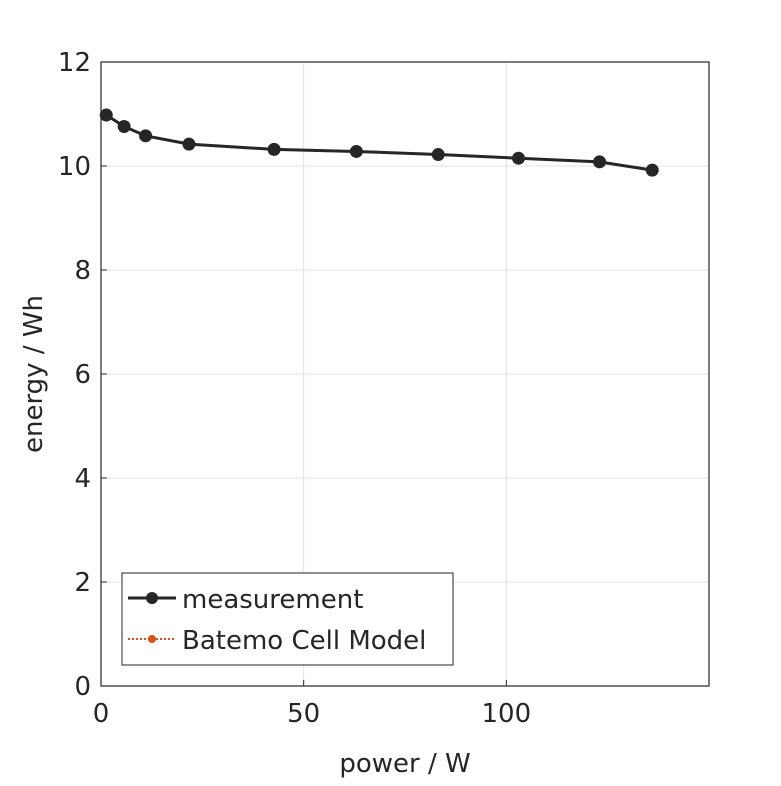  What do you see at coordinates (101, 714) in the screenshot?
I see `x-tick-label: 0` at bounding box center [101, 714].